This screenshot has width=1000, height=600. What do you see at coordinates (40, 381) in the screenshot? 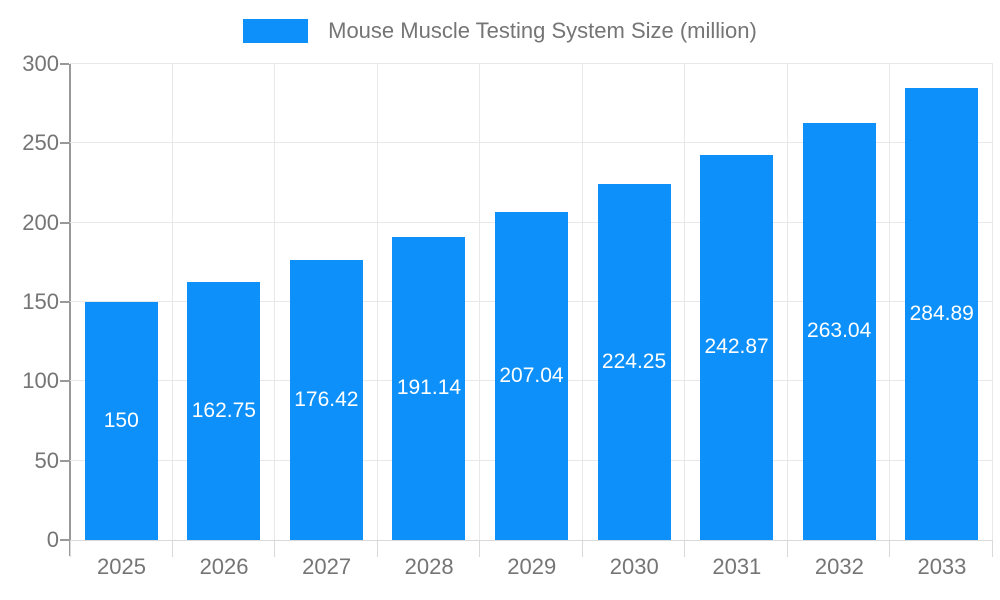
I see `y-axis-tick-label: 100` at bounding box center [40, 381].